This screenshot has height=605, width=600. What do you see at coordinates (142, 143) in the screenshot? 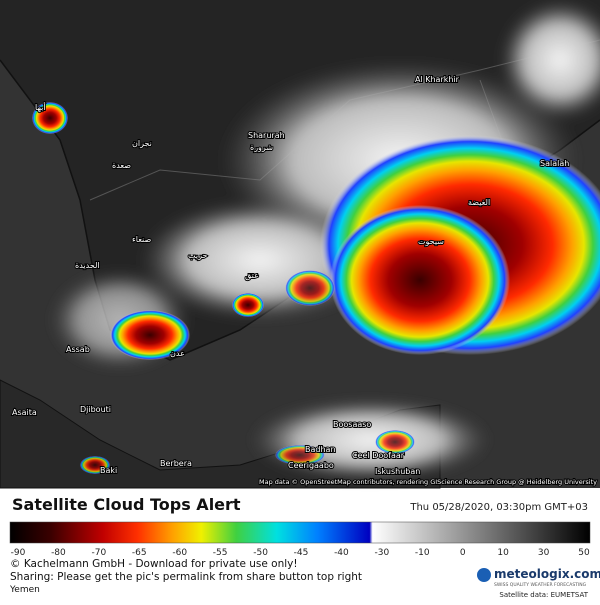
I see `place-label: نجران` at bounding box center [142, 143].